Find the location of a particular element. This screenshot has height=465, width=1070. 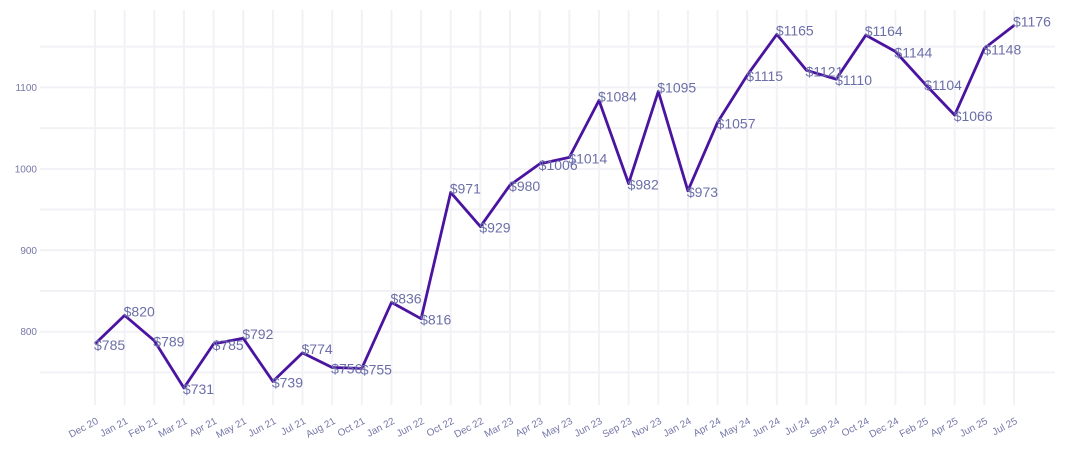

x-tick-label: Apr 21 is located at coordinates (204, 428).